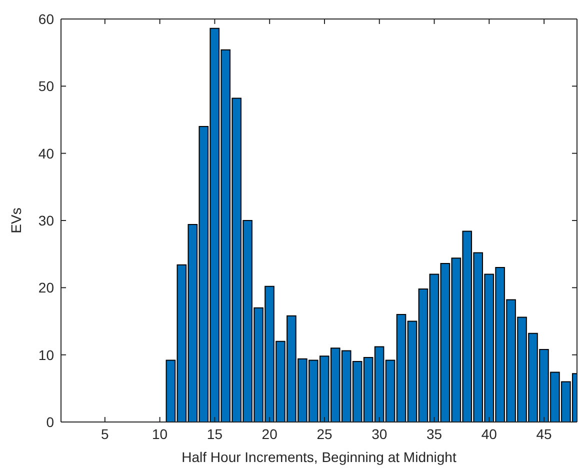  I want to click on x-tick-label: 30, so click(380, 434).